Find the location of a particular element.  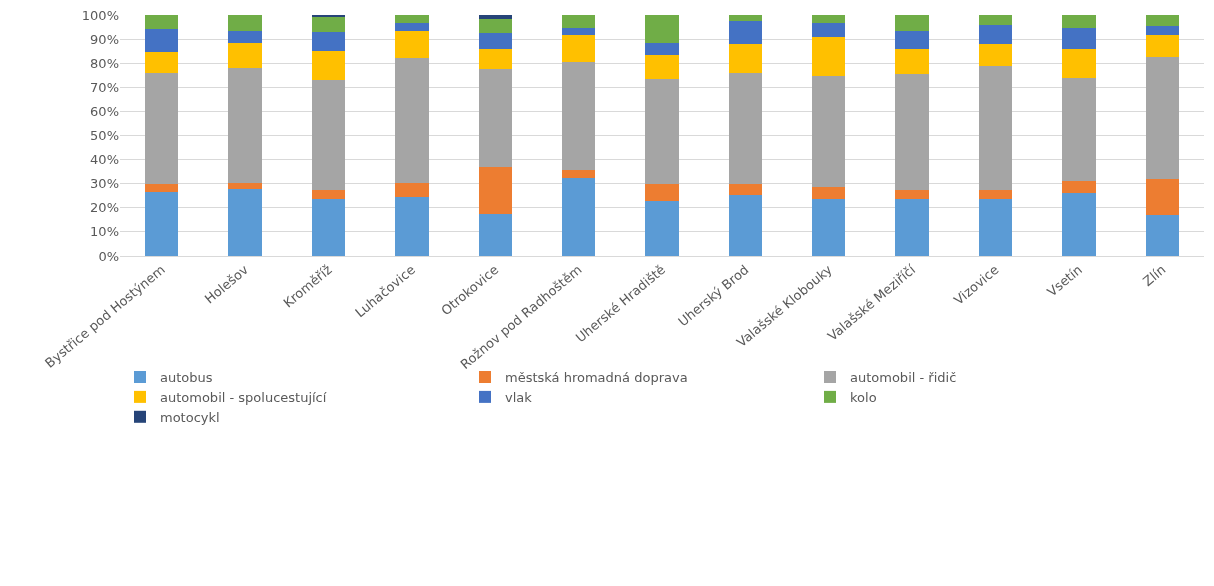

y-tick-label: 30% is located at coordinates (104, 184).